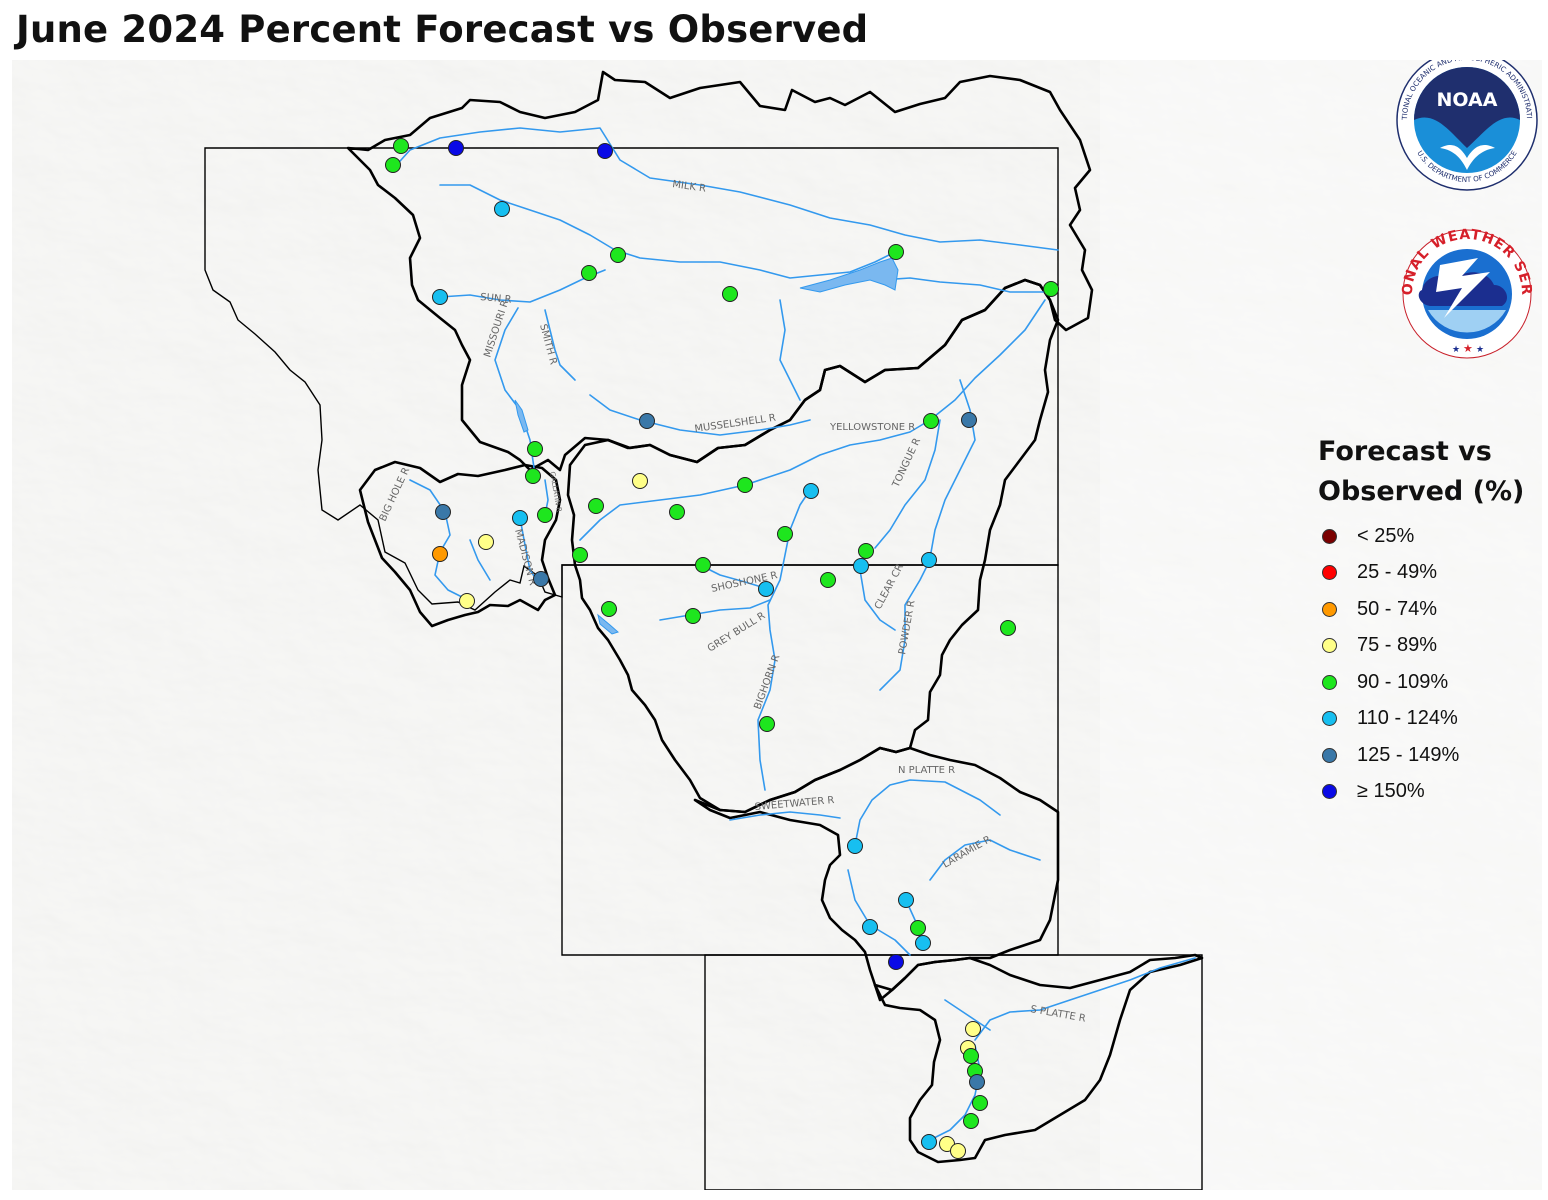 The image size is (1548, 1200). I want to click on big-hole-basin, so click(460, 544).